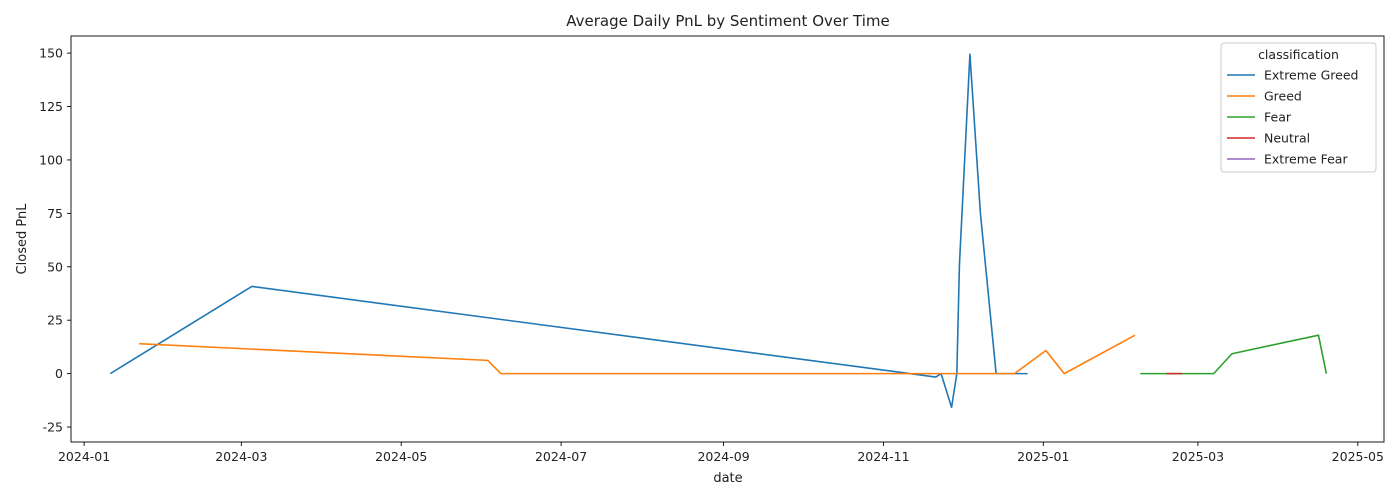 This screenshot has height=500, width=1400. Describe the element at coordinates (1283, 96) in the screenshot. I see `legend-entry: Greed` at that location.